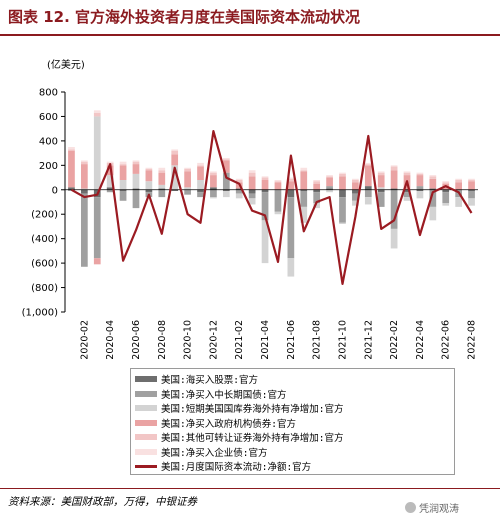  What do you see at coordinates (368, 340) in the screenshot?
I see `x-tick-label: 2021-12` at bounding box center [368, 340].